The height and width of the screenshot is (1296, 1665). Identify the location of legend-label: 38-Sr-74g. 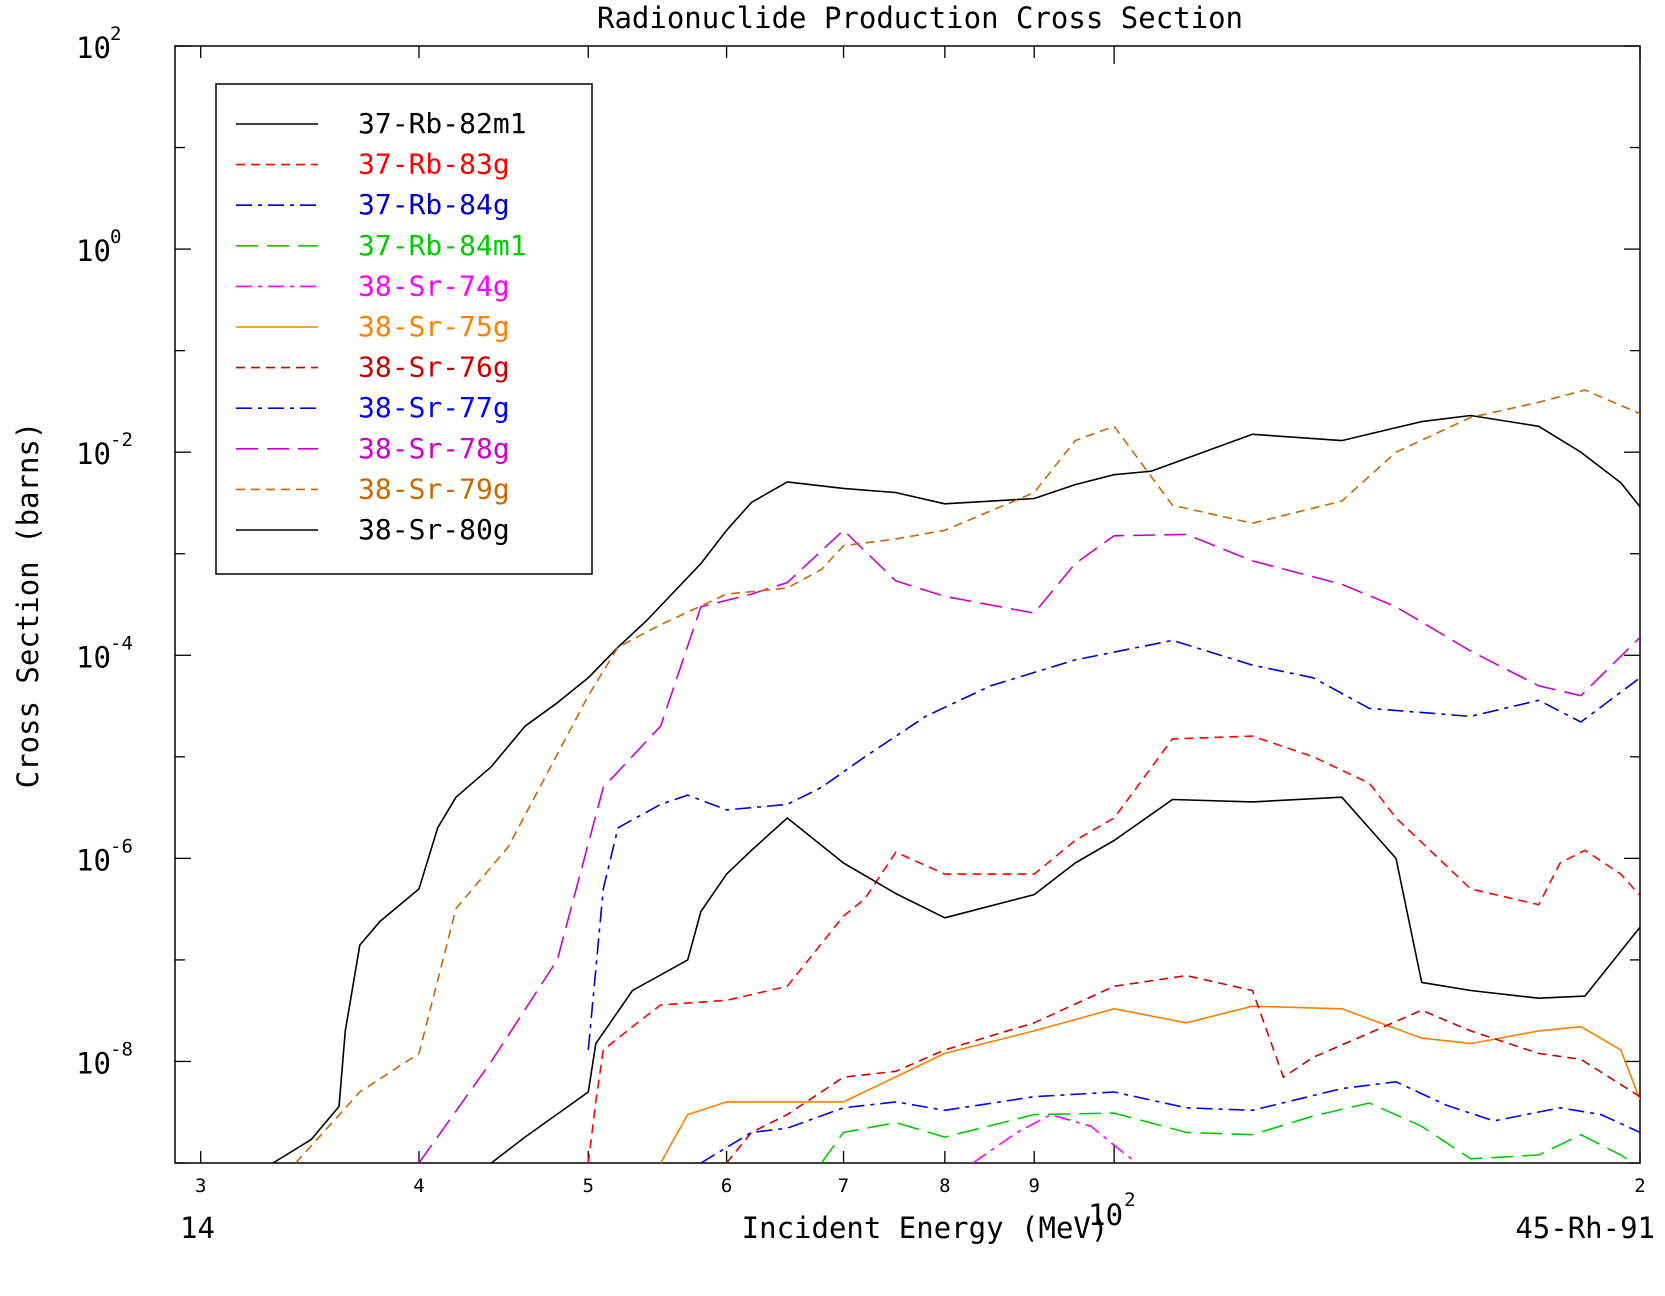
(434, 285).